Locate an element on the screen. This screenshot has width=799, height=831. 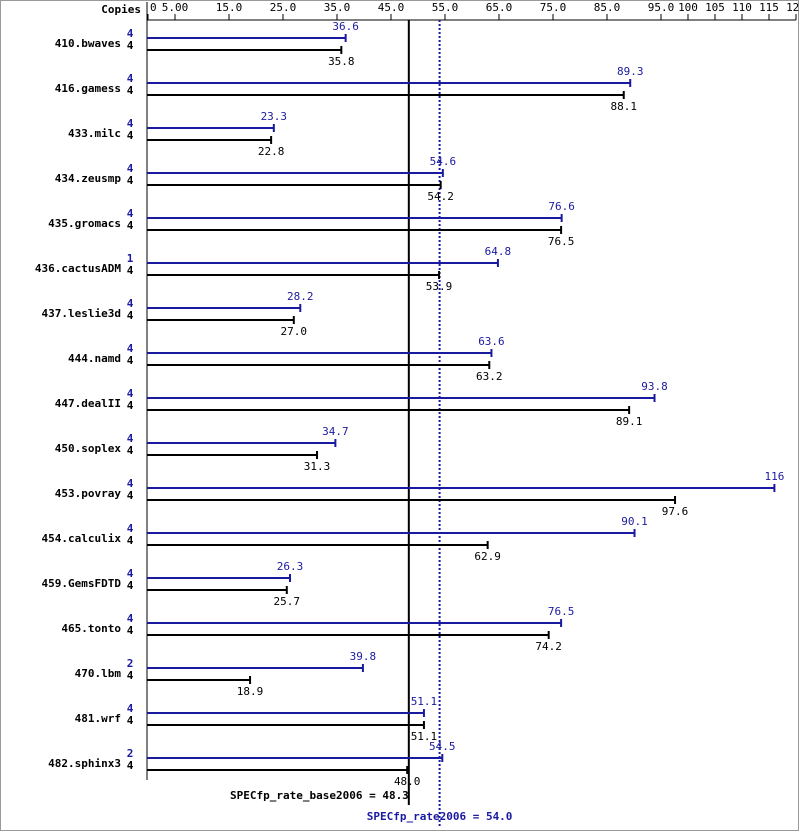
x-tick-label: 110 is located at coordinates (742, 7).